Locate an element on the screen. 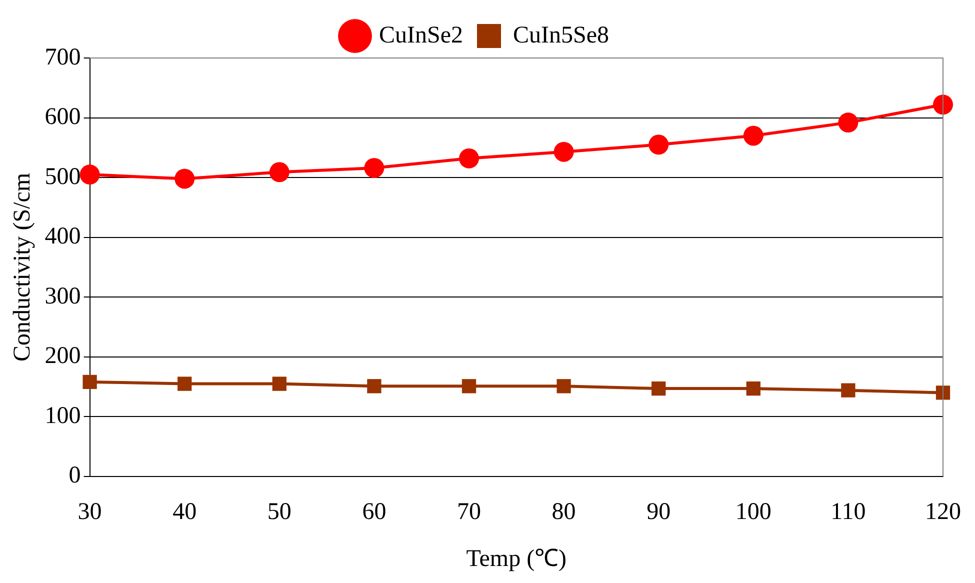  legend-label: CuInSe2 is located at coordinates (421, 35).